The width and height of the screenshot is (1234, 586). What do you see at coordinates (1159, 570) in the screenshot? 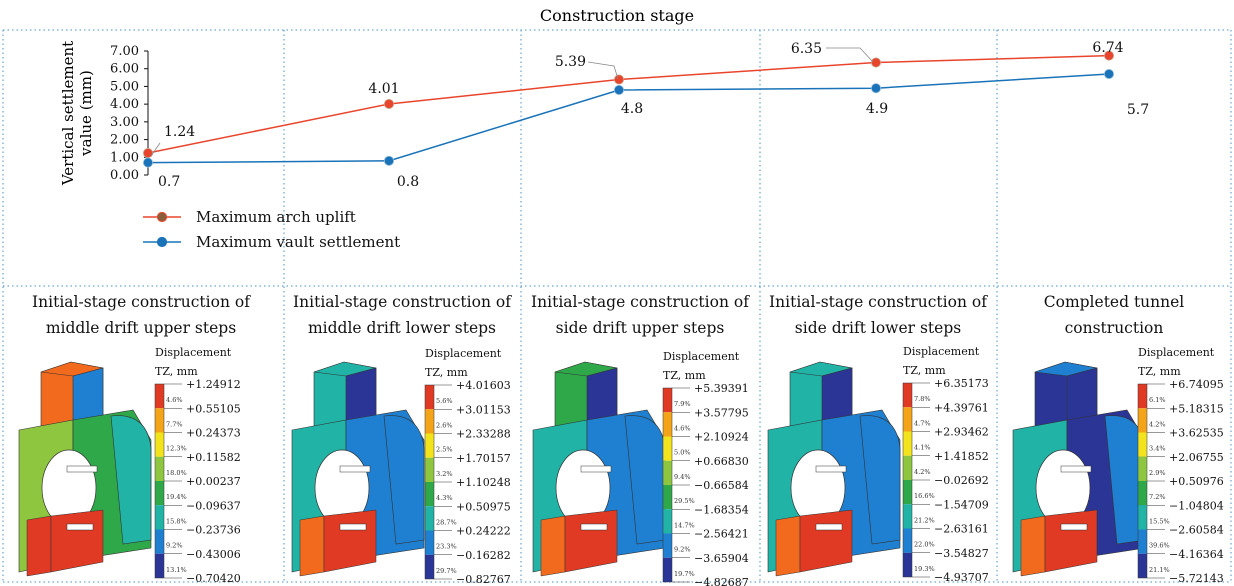
I see `colorbar-percent: 21.1%` at bounding box center [1159, 570].